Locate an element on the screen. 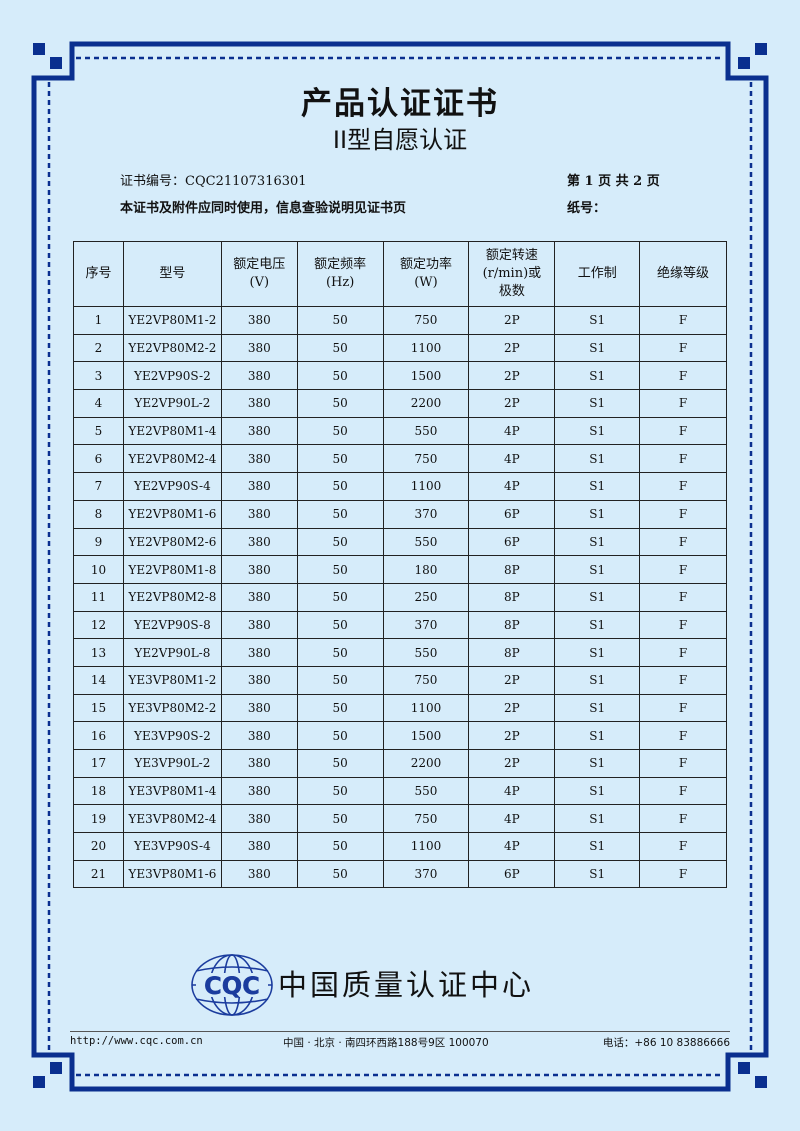 The width and height of the screenshot is (800, 1131). table-cell: 4 is located at coordinates (98, 403).